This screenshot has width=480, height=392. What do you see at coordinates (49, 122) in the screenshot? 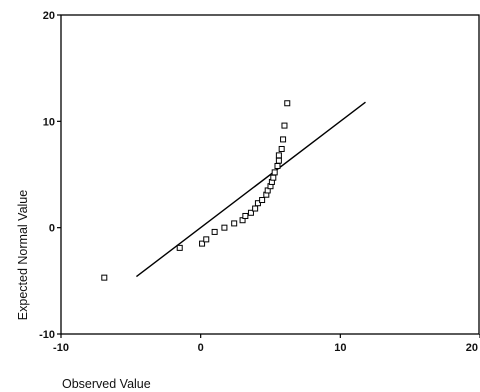
I see `y-tick-label: 10` at bounding box center [49, 122].